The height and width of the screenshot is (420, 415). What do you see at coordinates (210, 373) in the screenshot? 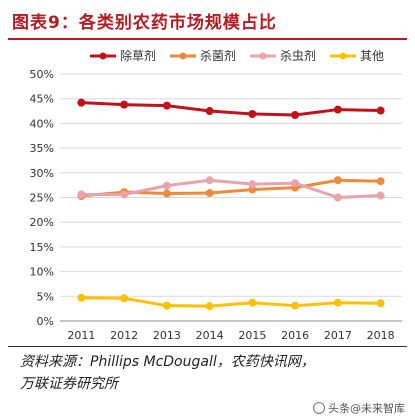
I see `source-note: 资料来源：Phillips McDougall，农药快讯网， 万联证券研究所` at bounding box center [210, 373].